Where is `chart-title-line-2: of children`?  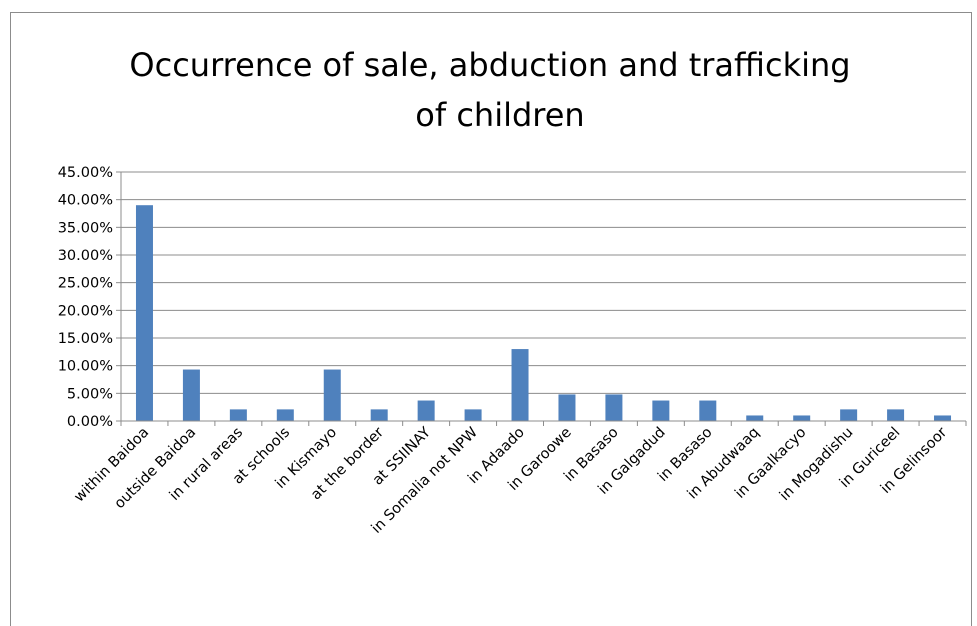
chart-title-line-2: of children is located at coordinates (499, 115).